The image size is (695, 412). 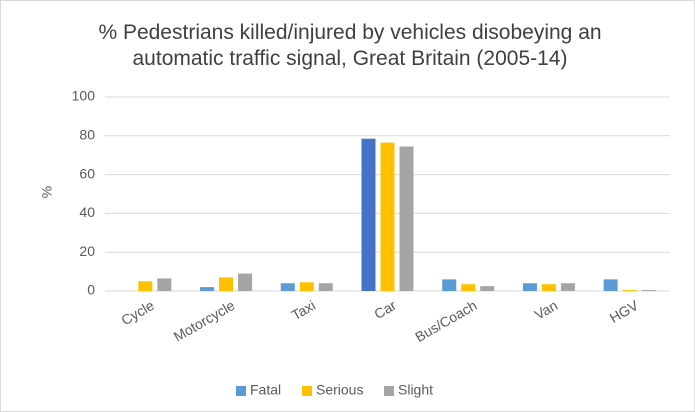 What do you see at coordinates (265, 390) in the screenshot?
I see `legend-label: Fatal` at bounding box center [265, 390].